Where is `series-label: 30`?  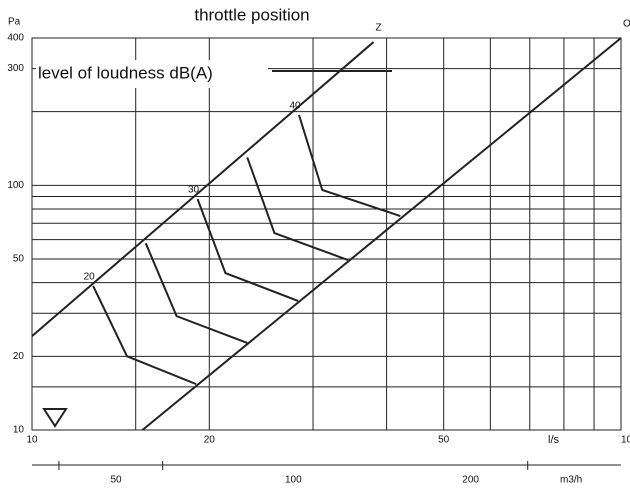 series-label: 30 is located at coordinates (194, 190).